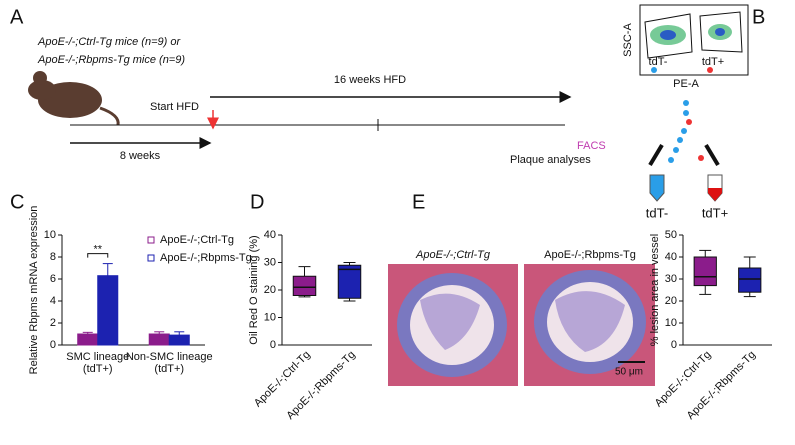  Describe the element at coordinates (74, 98) in the screenshot. I see `mouse-icon` at that location.